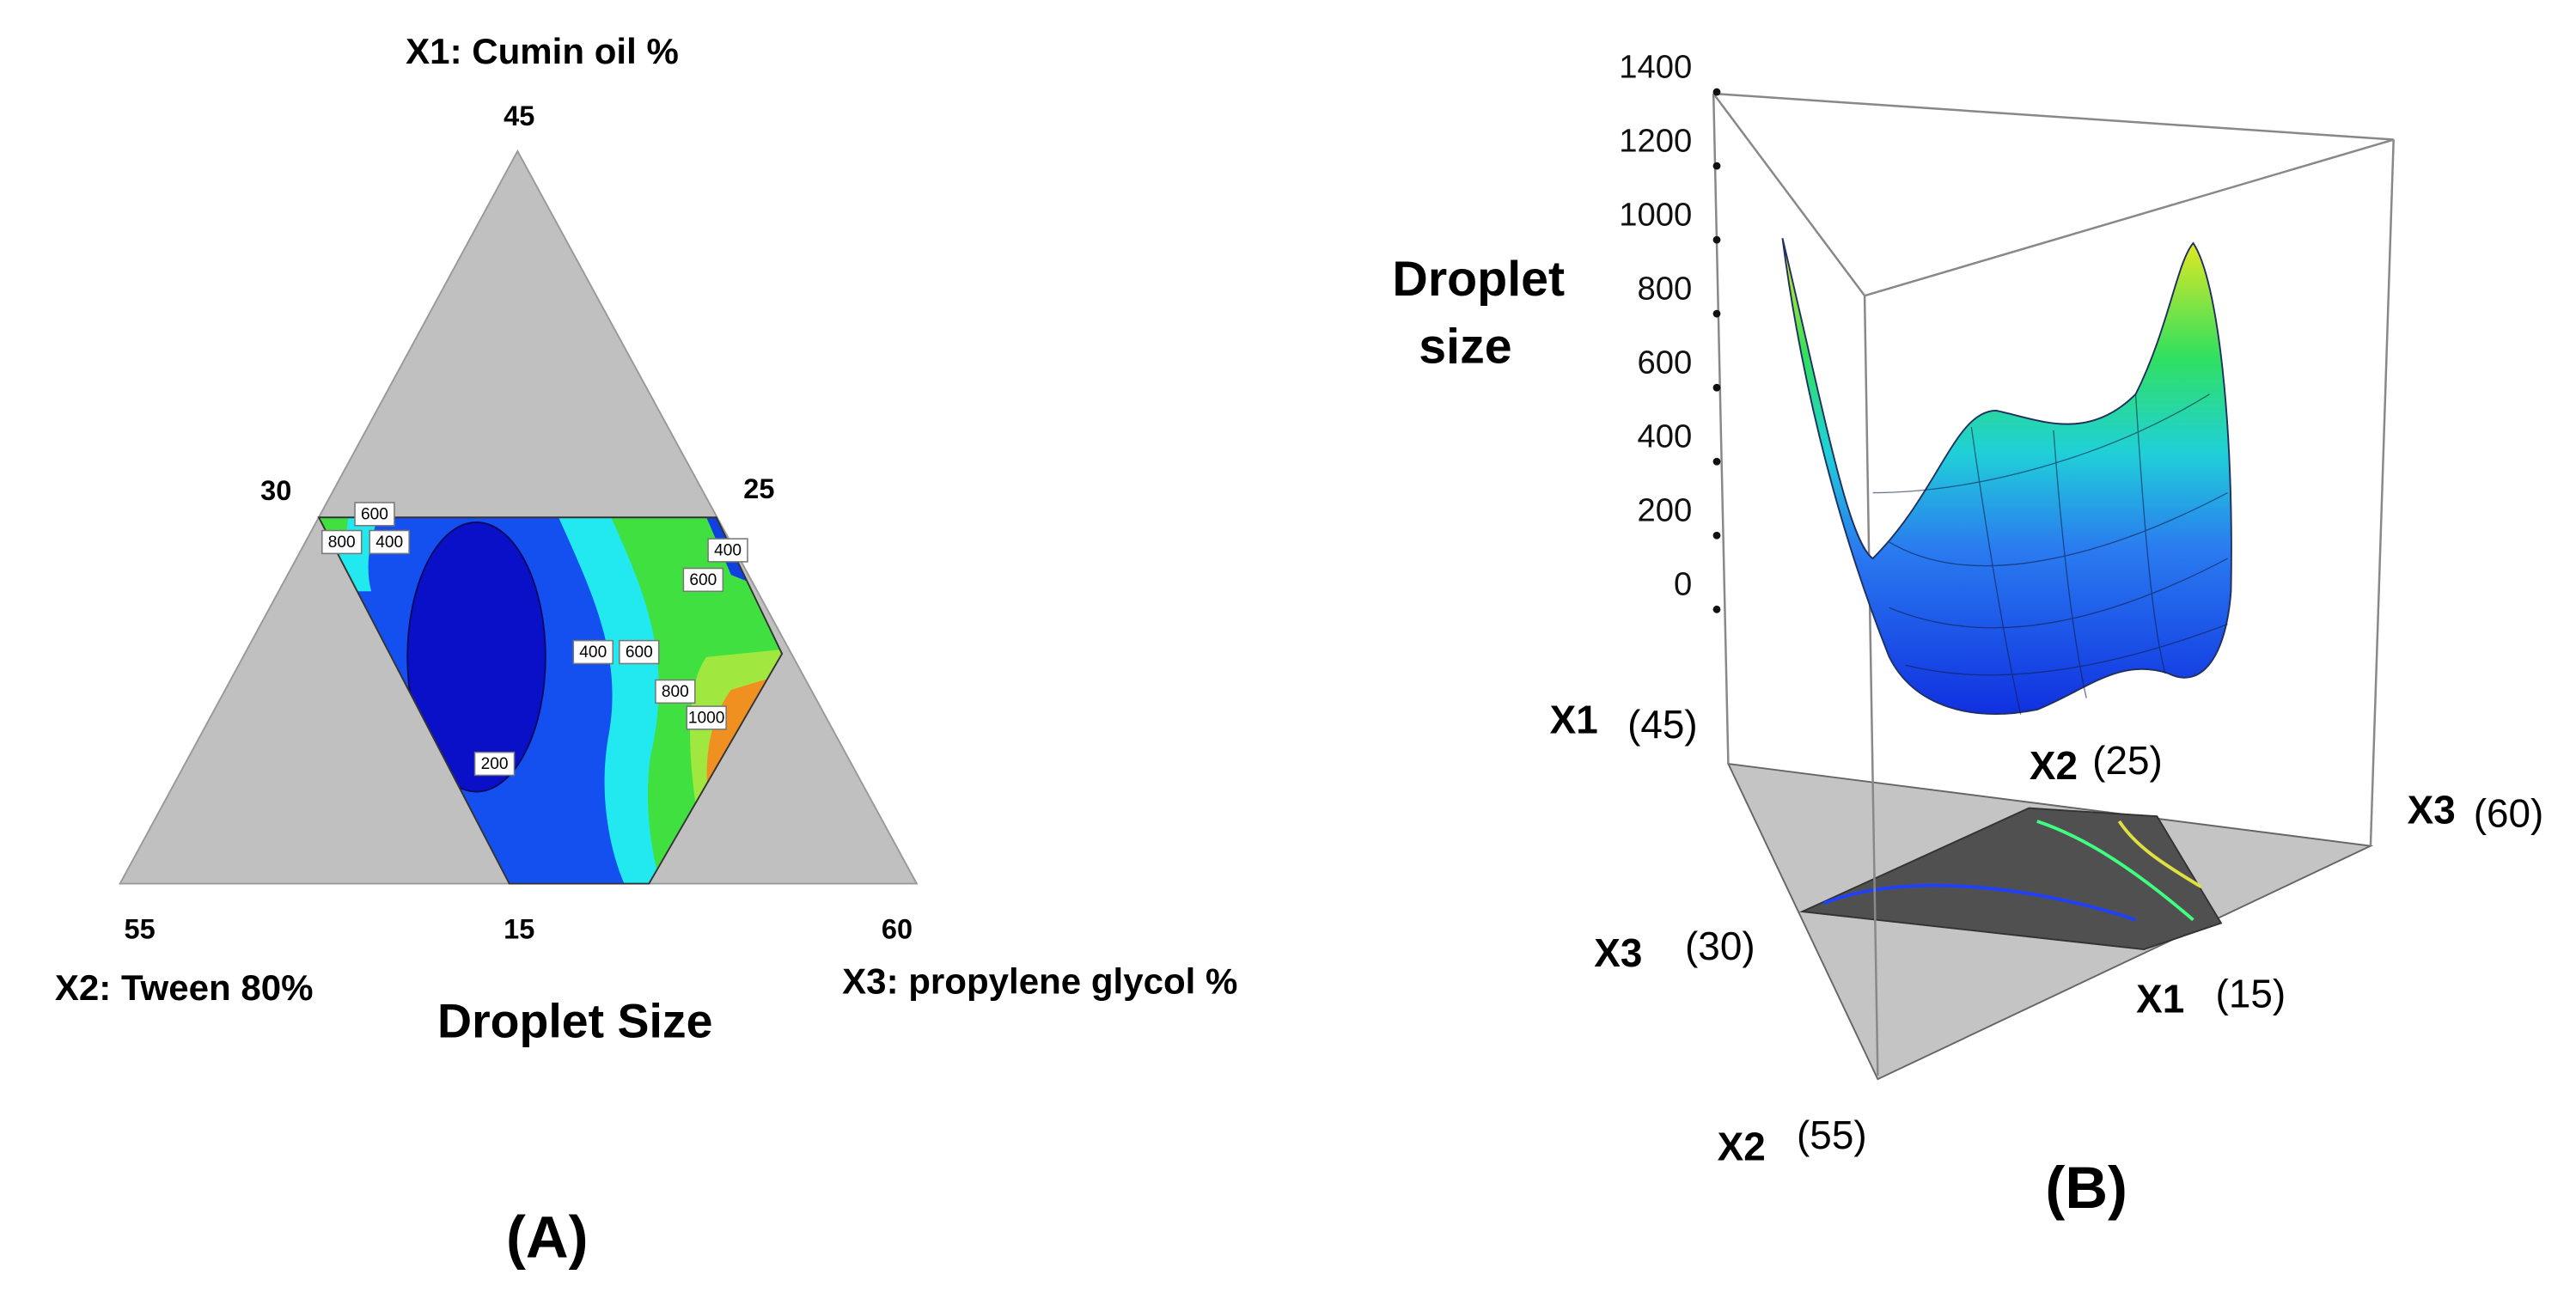 This screenshot has width=2576, height=1305. I want to click on corner-value: (45), so click(1662, 724).